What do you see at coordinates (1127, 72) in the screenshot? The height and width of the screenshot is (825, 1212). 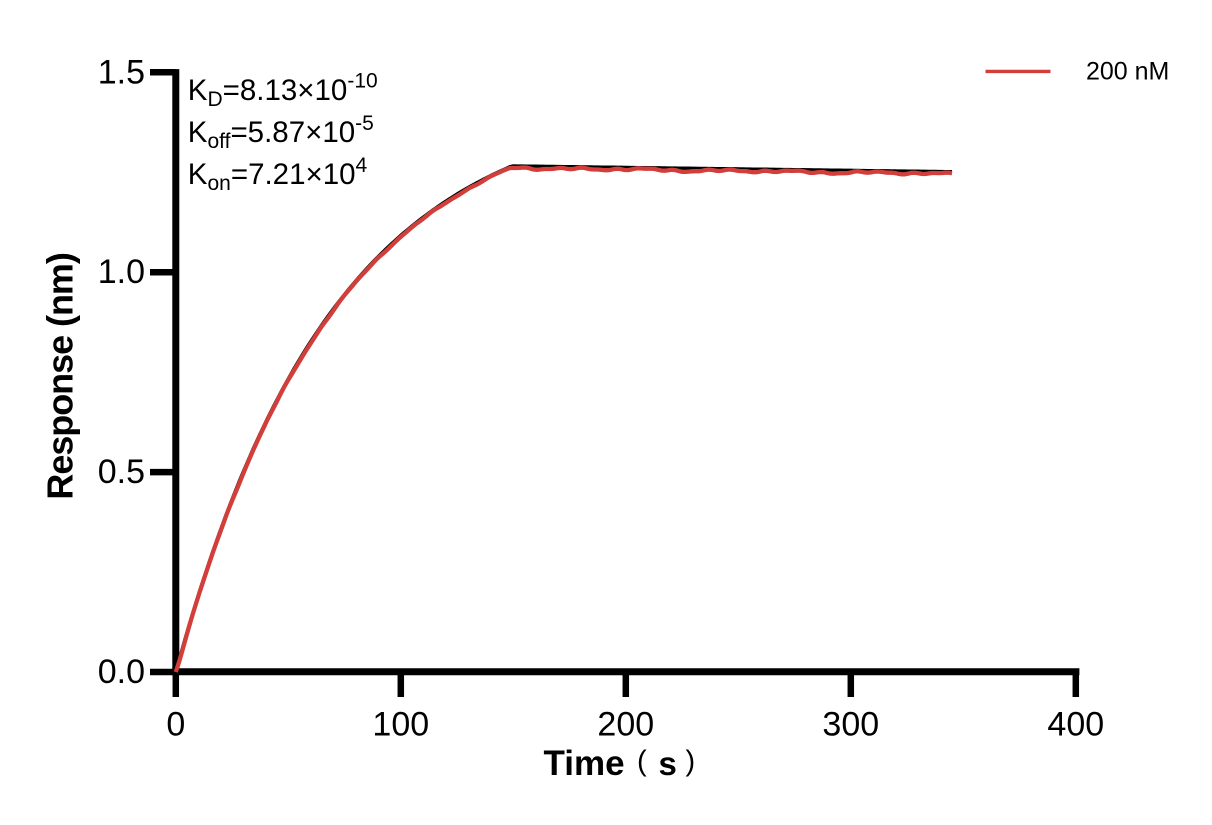 I see `svg-text: 200 nM` at bounding box center [1127, 72].